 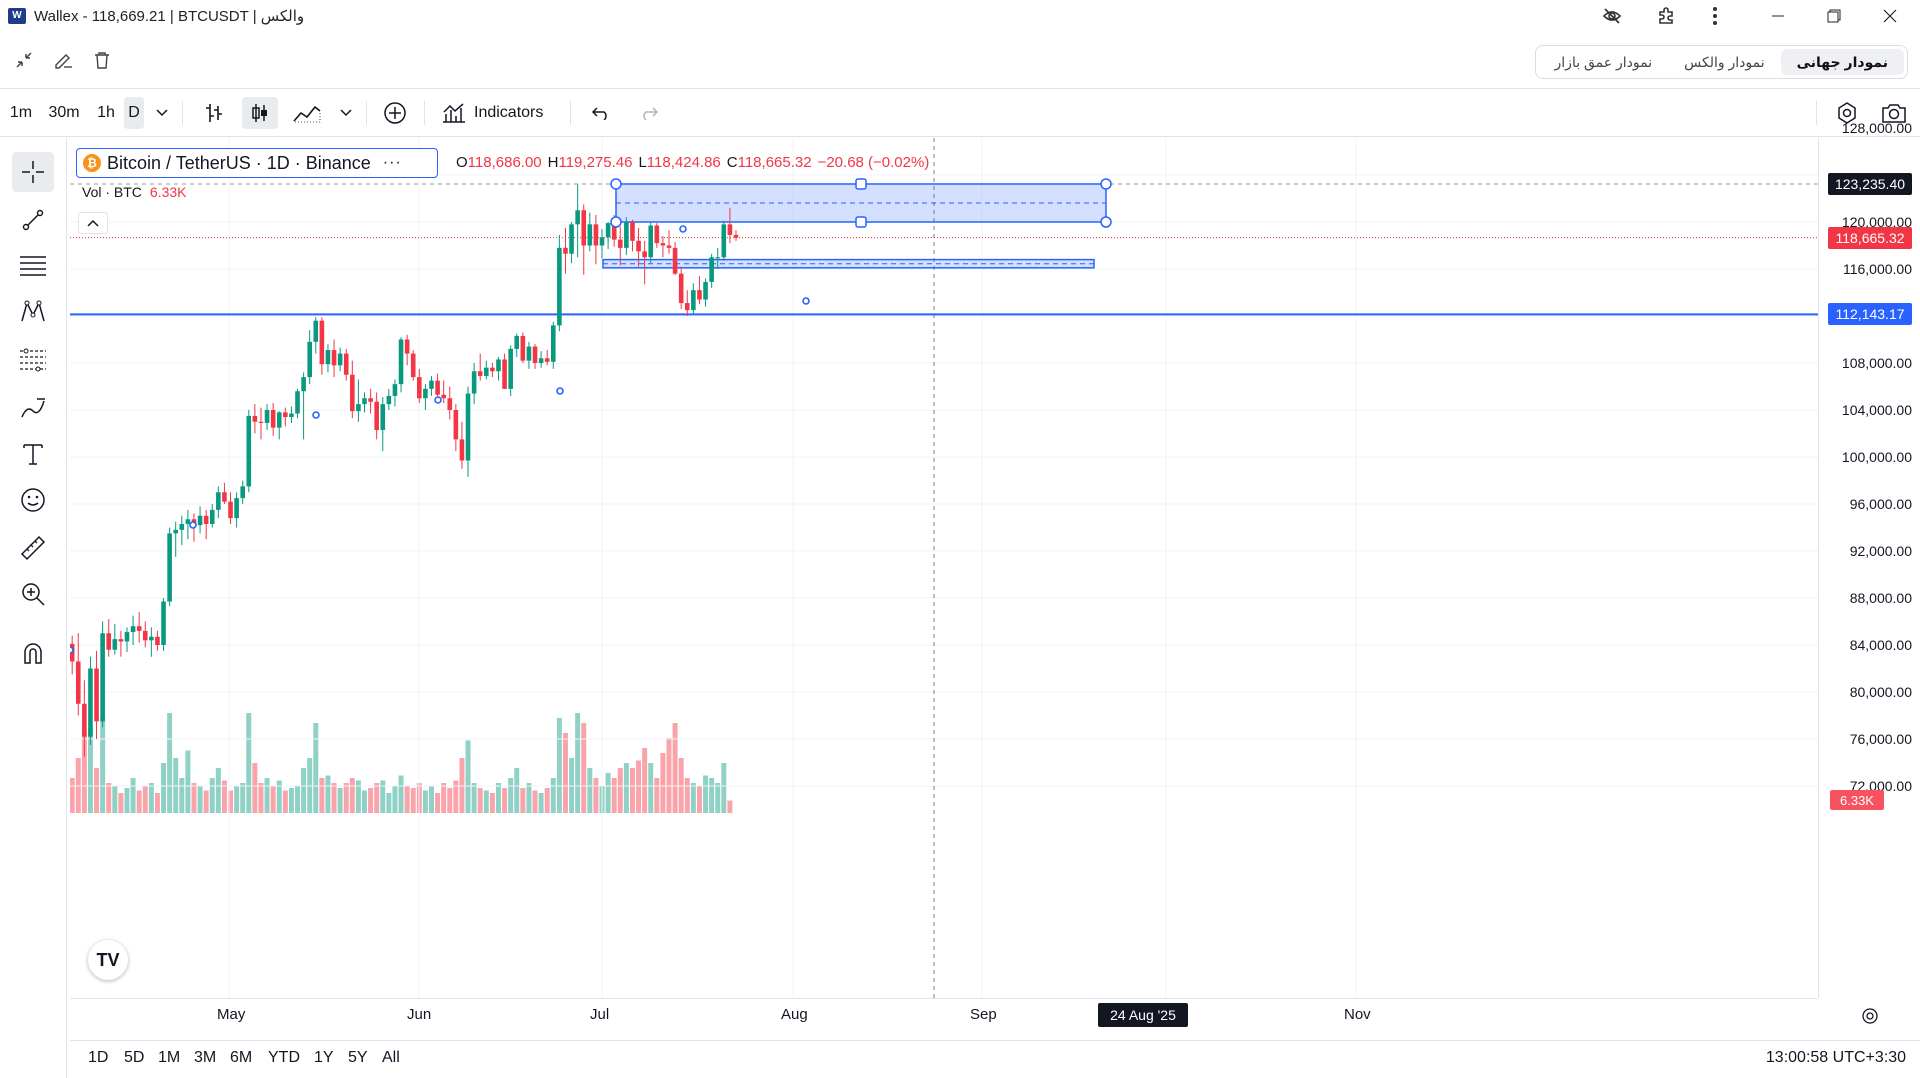 I want to click on range-5d: 5D, so click(x=134, y=1057).